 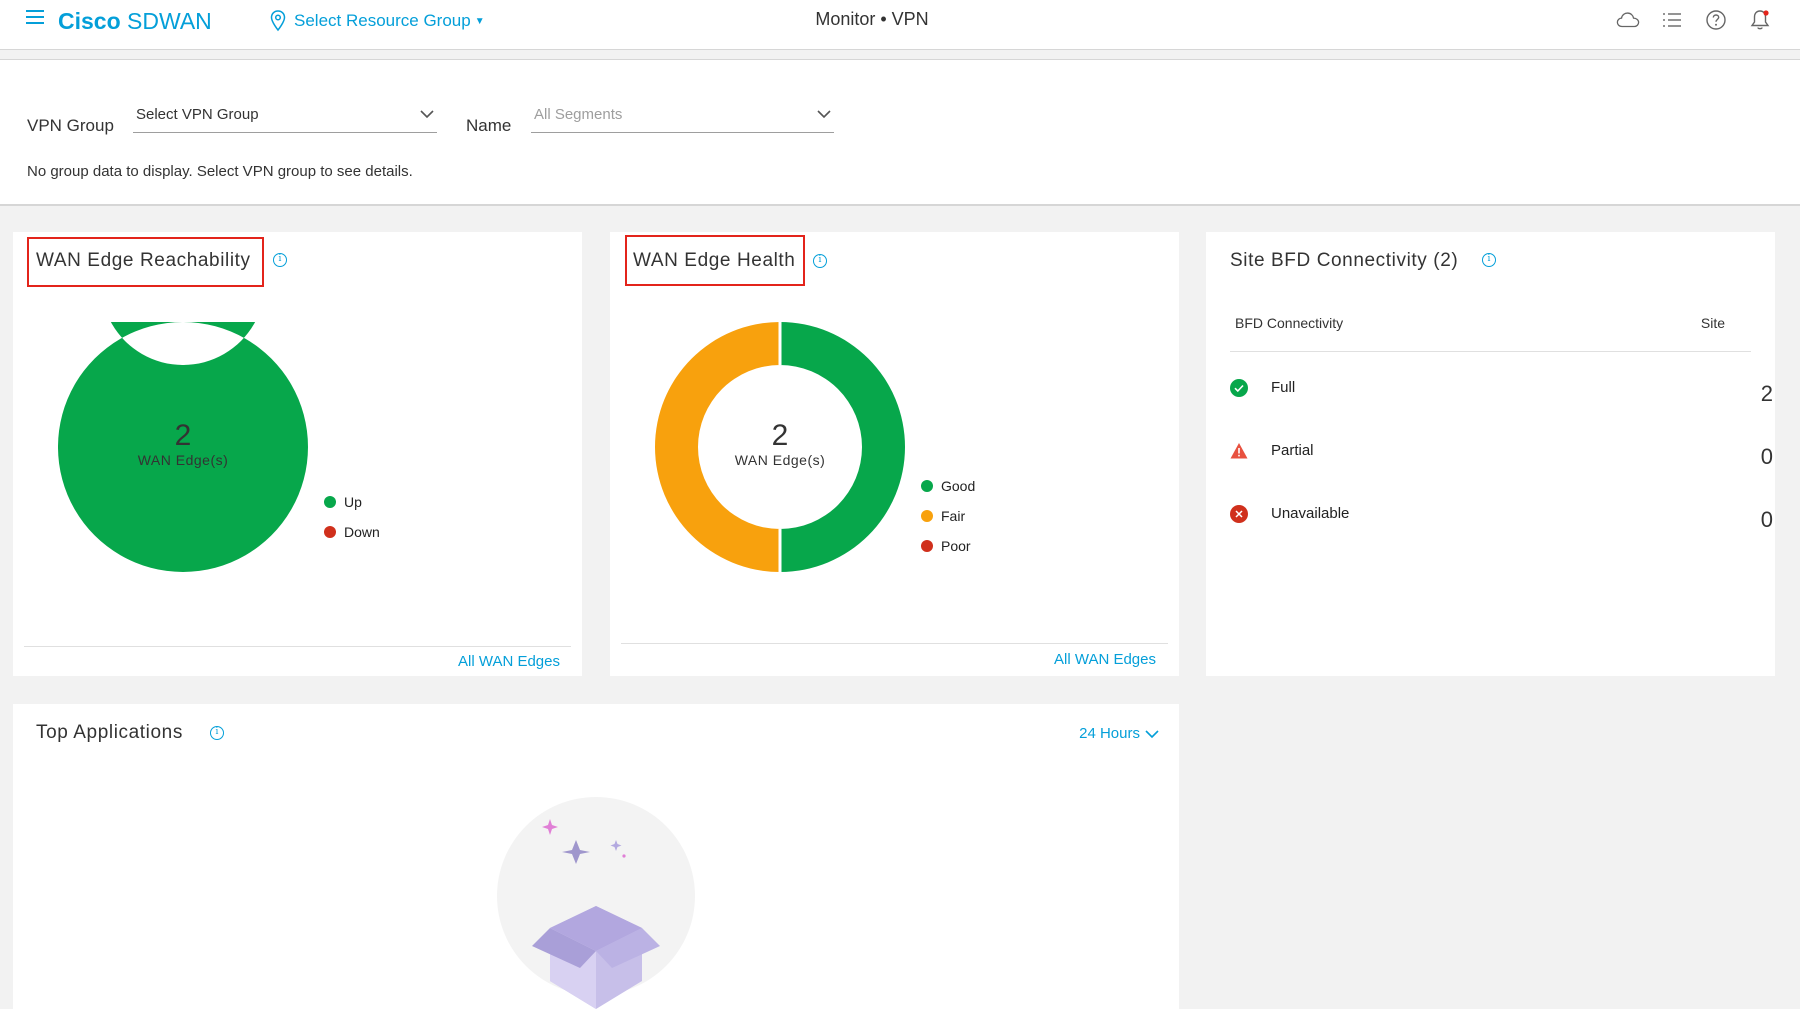 I want to click on health-segment-good, so click(x=842, y=447).